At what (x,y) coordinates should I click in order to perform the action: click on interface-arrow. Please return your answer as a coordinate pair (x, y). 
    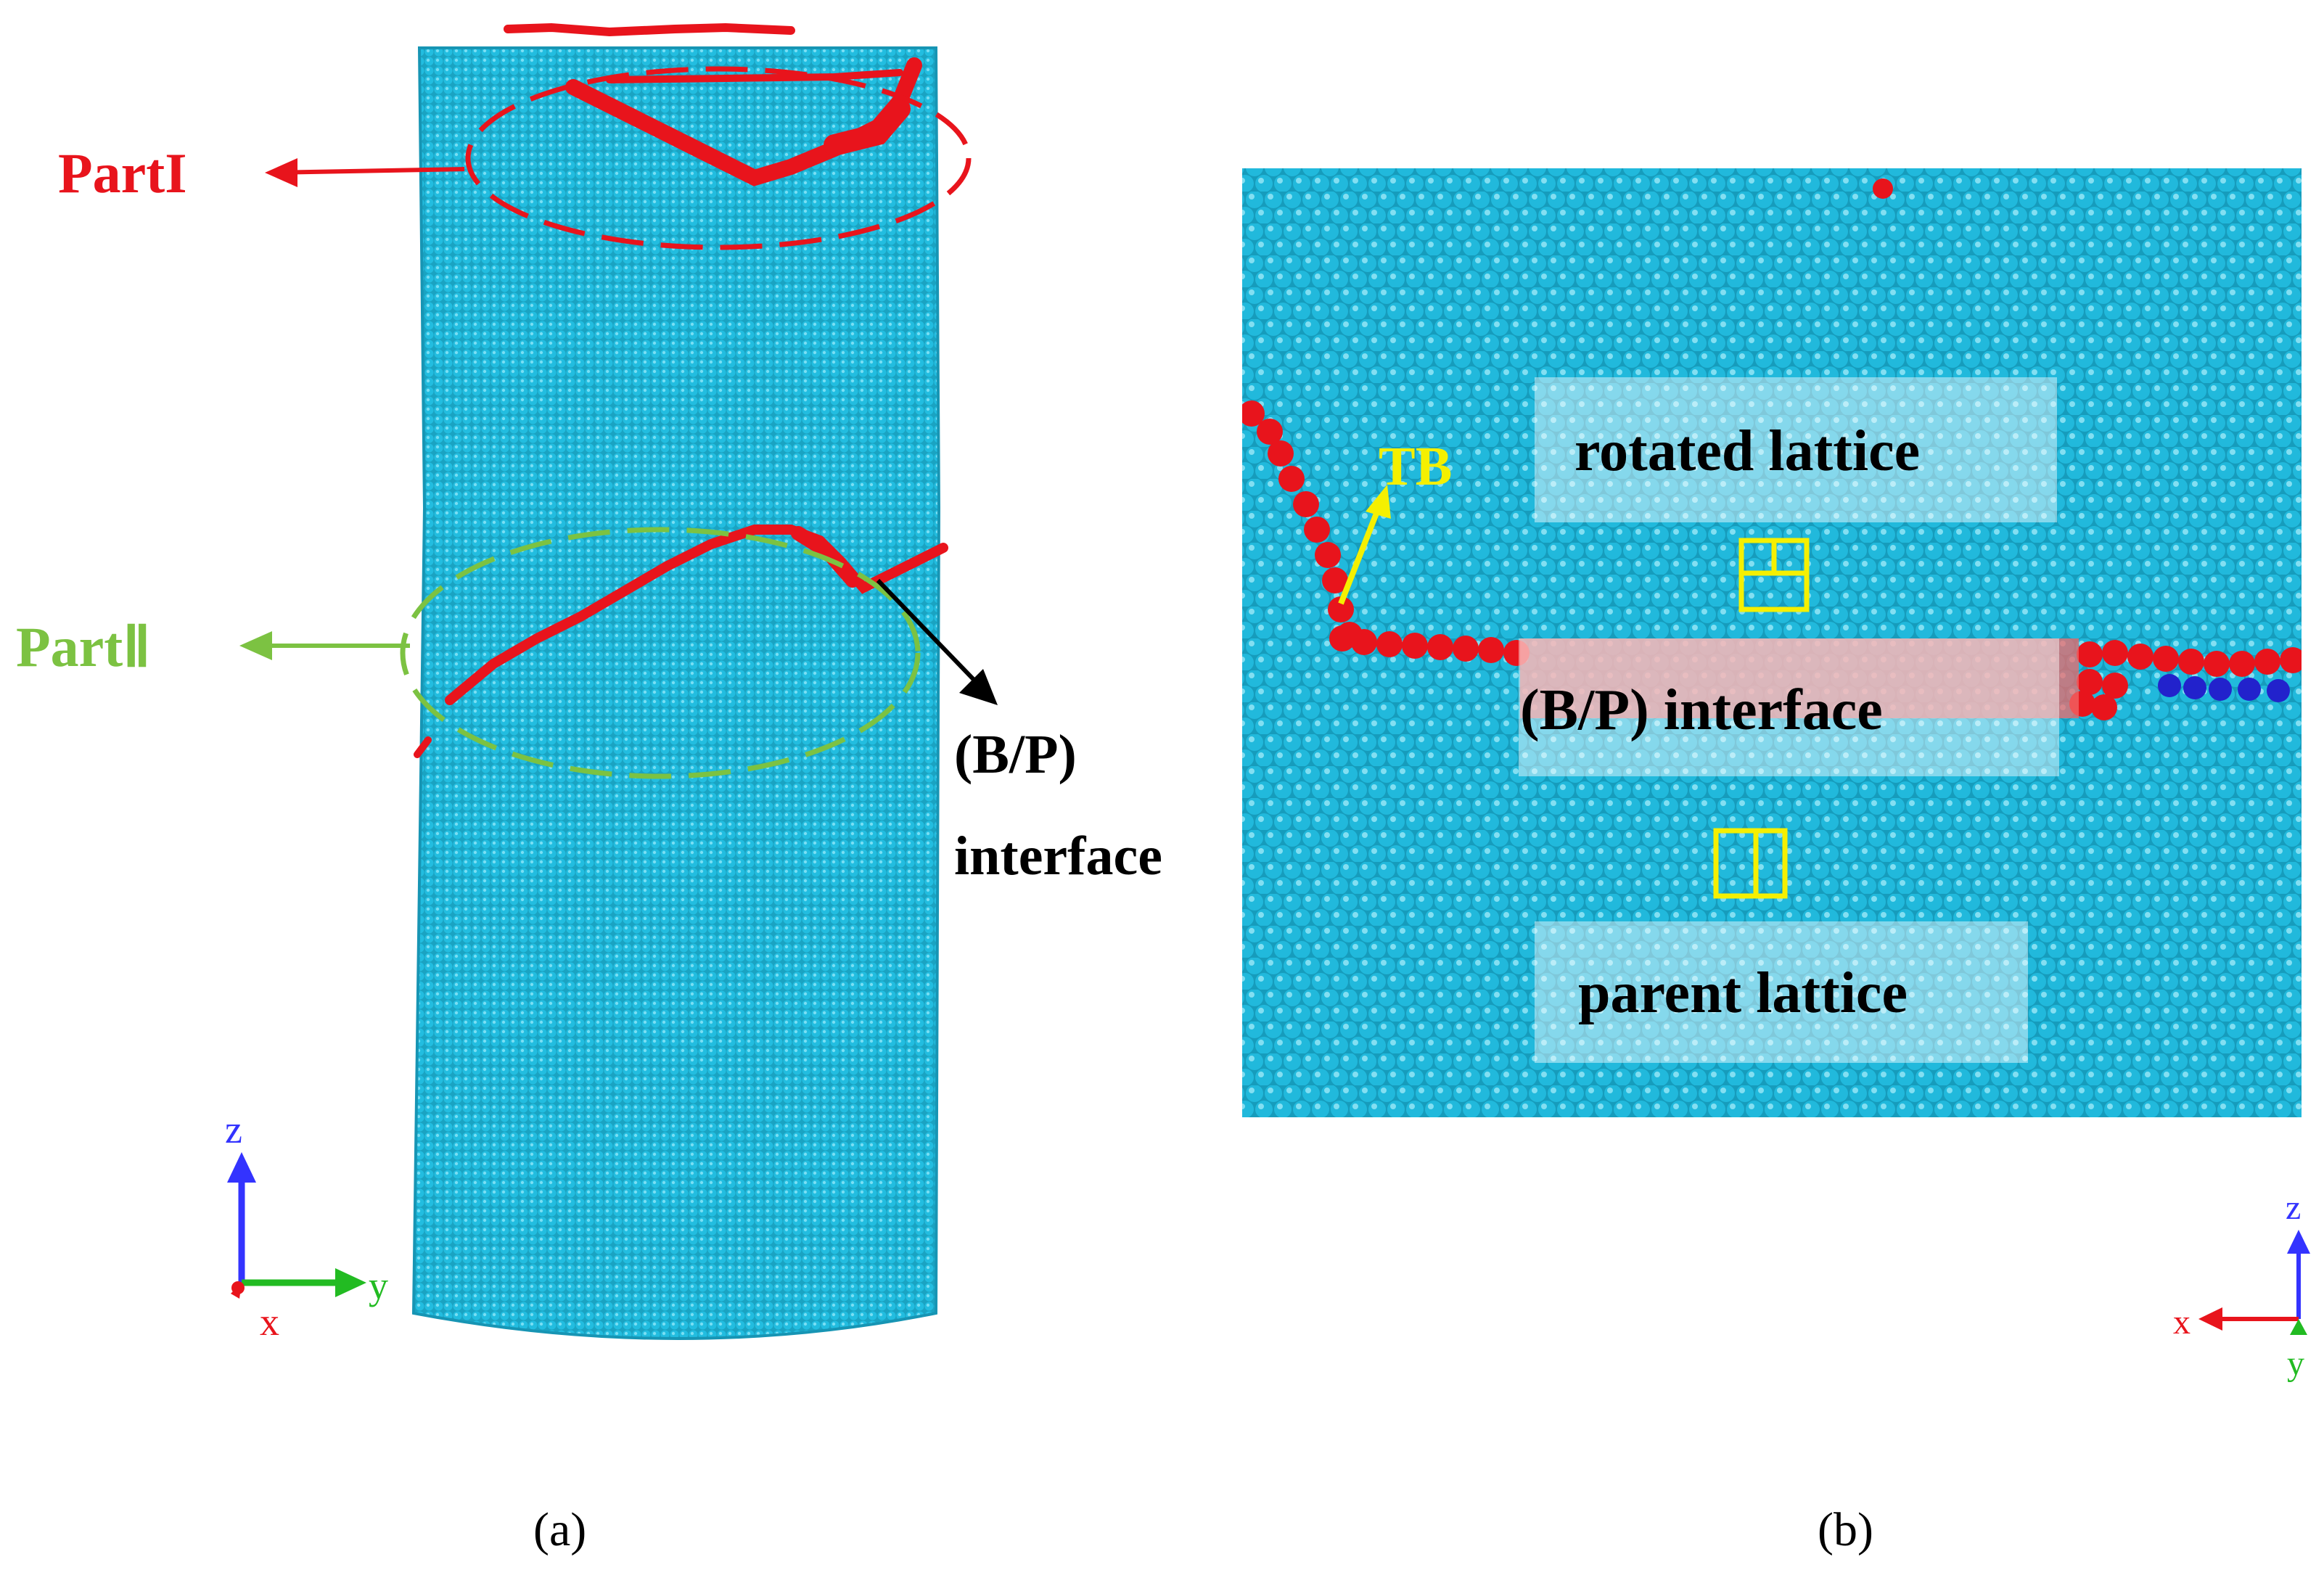
    Looking at the image, I should click on (929, 633).